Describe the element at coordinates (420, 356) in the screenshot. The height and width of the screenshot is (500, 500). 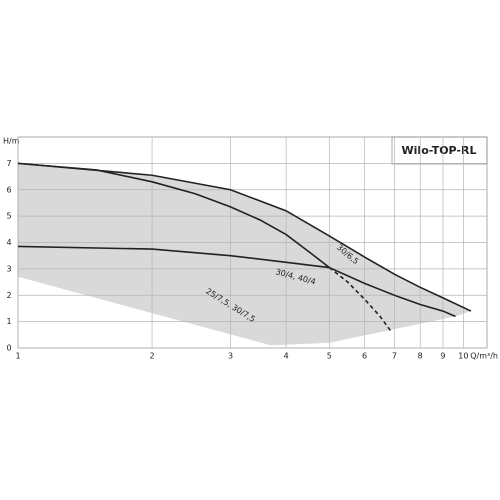
I see `x-tick-label: 8` at that location.